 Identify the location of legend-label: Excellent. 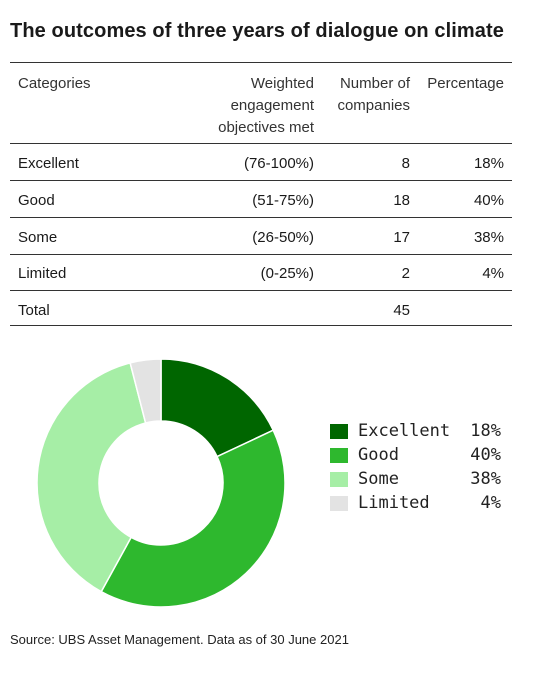
(404, 431).